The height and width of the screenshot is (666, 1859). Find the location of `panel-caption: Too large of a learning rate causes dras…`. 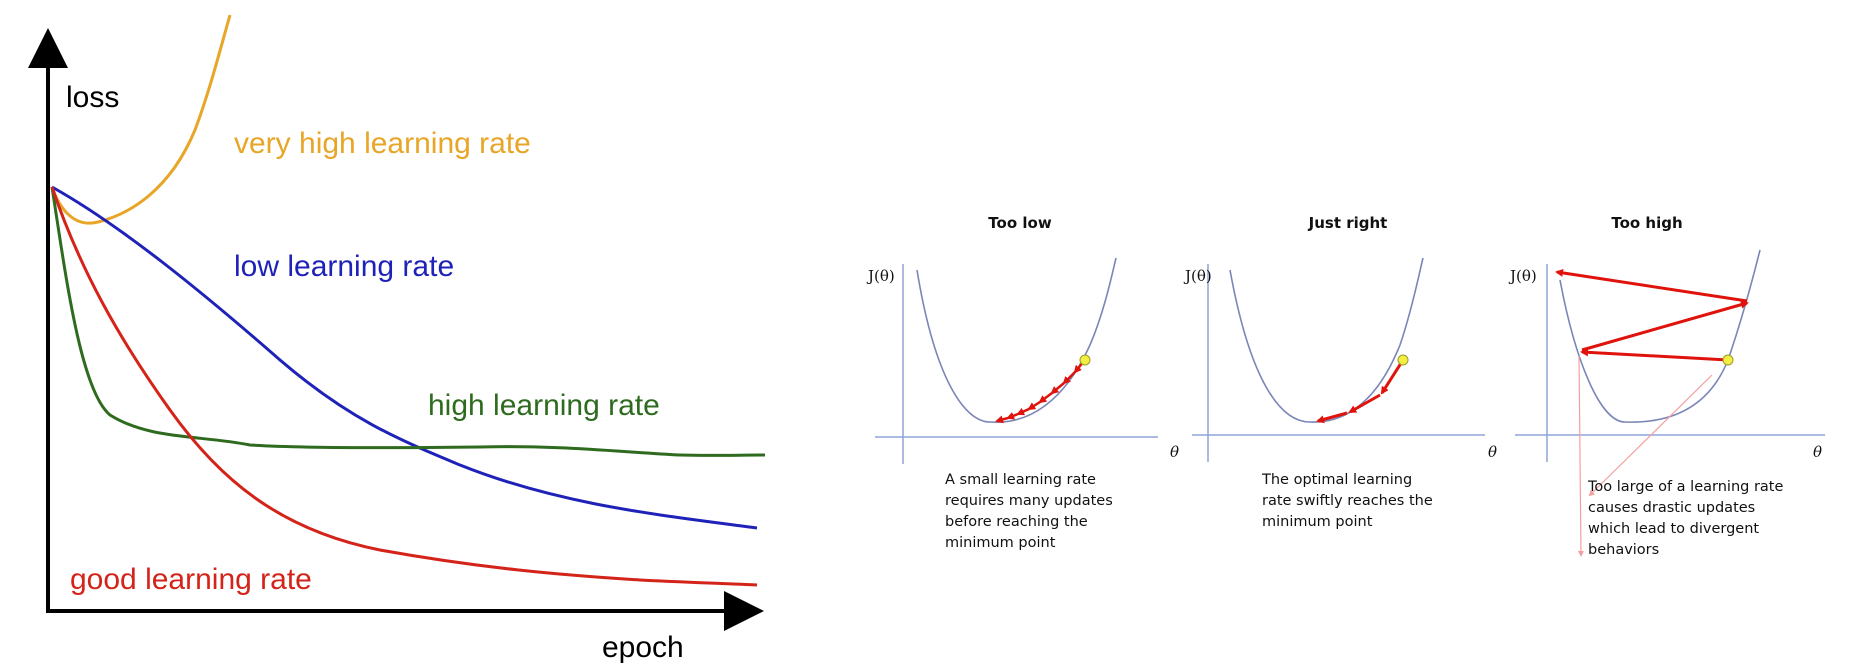

panel-caption: Too large of a learning rate causes dras… is located at coordinates (1687, 518).